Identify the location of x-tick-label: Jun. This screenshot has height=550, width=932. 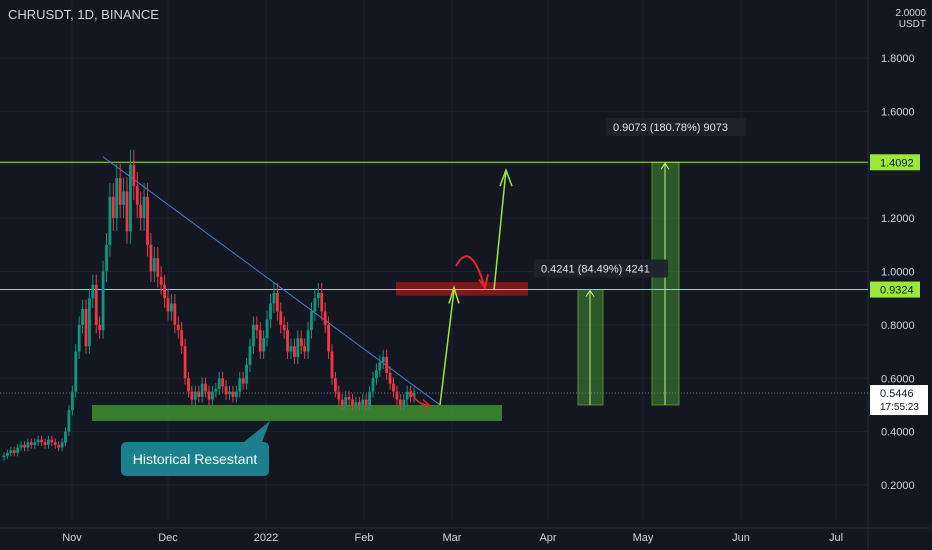
(741, 538).